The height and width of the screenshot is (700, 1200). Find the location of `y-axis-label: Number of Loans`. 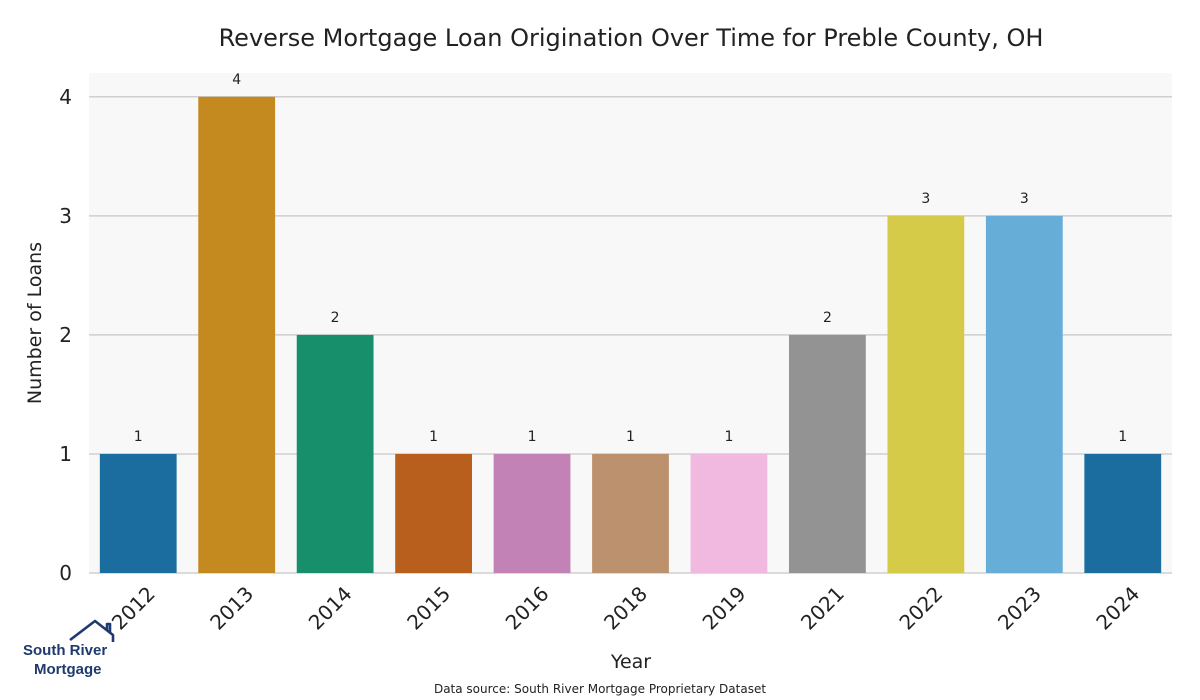

y-axis-label: Number of Loans is located at coordinates (35, 323).